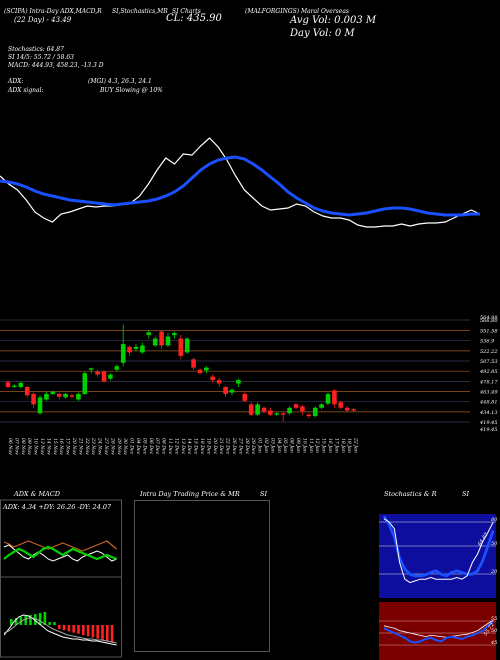 This screenshot has width=500, height=660. I want to click on date-tick-label: 07 Nov, so click(16, 446).